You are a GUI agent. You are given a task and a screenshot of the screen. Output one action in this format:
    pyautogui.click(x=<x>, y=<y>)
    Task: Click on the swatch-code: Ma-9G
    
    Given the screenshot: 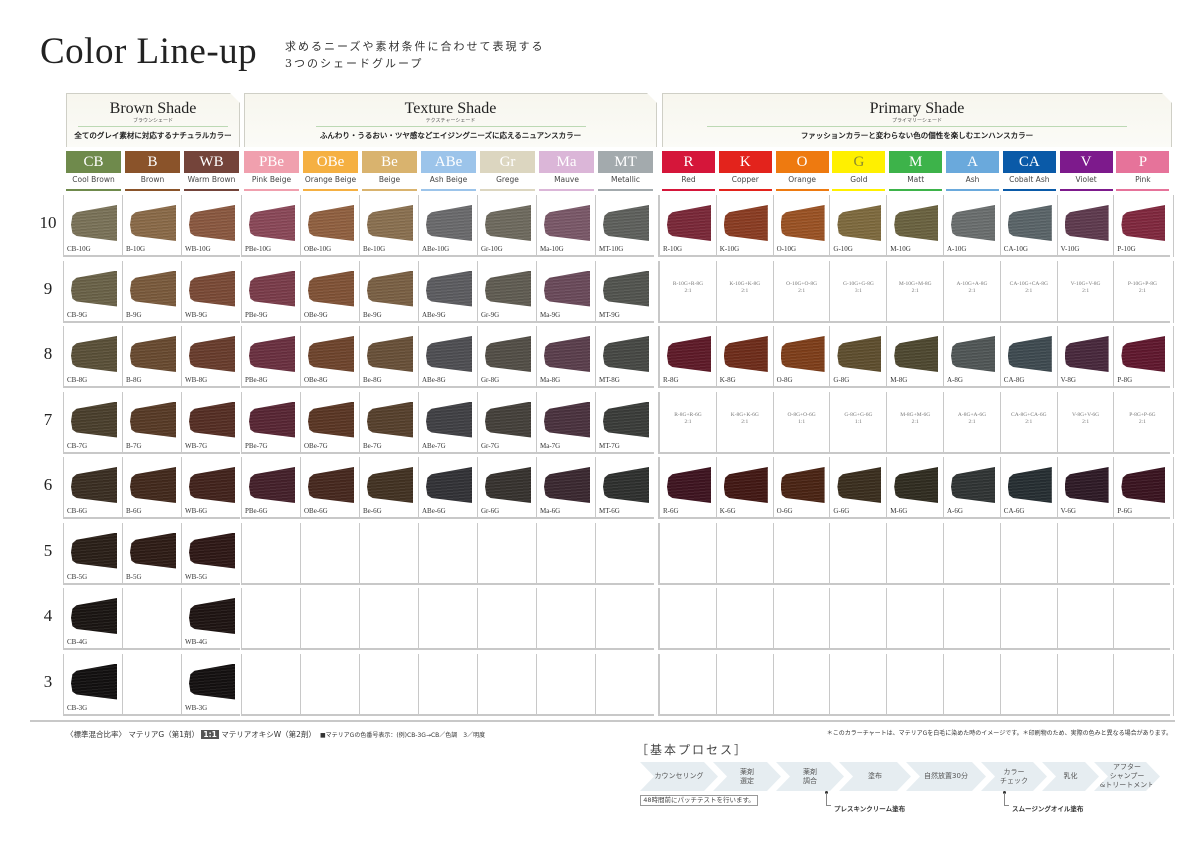 What is the action you would take?
    pyautogui.click(x=550, y=314)
    